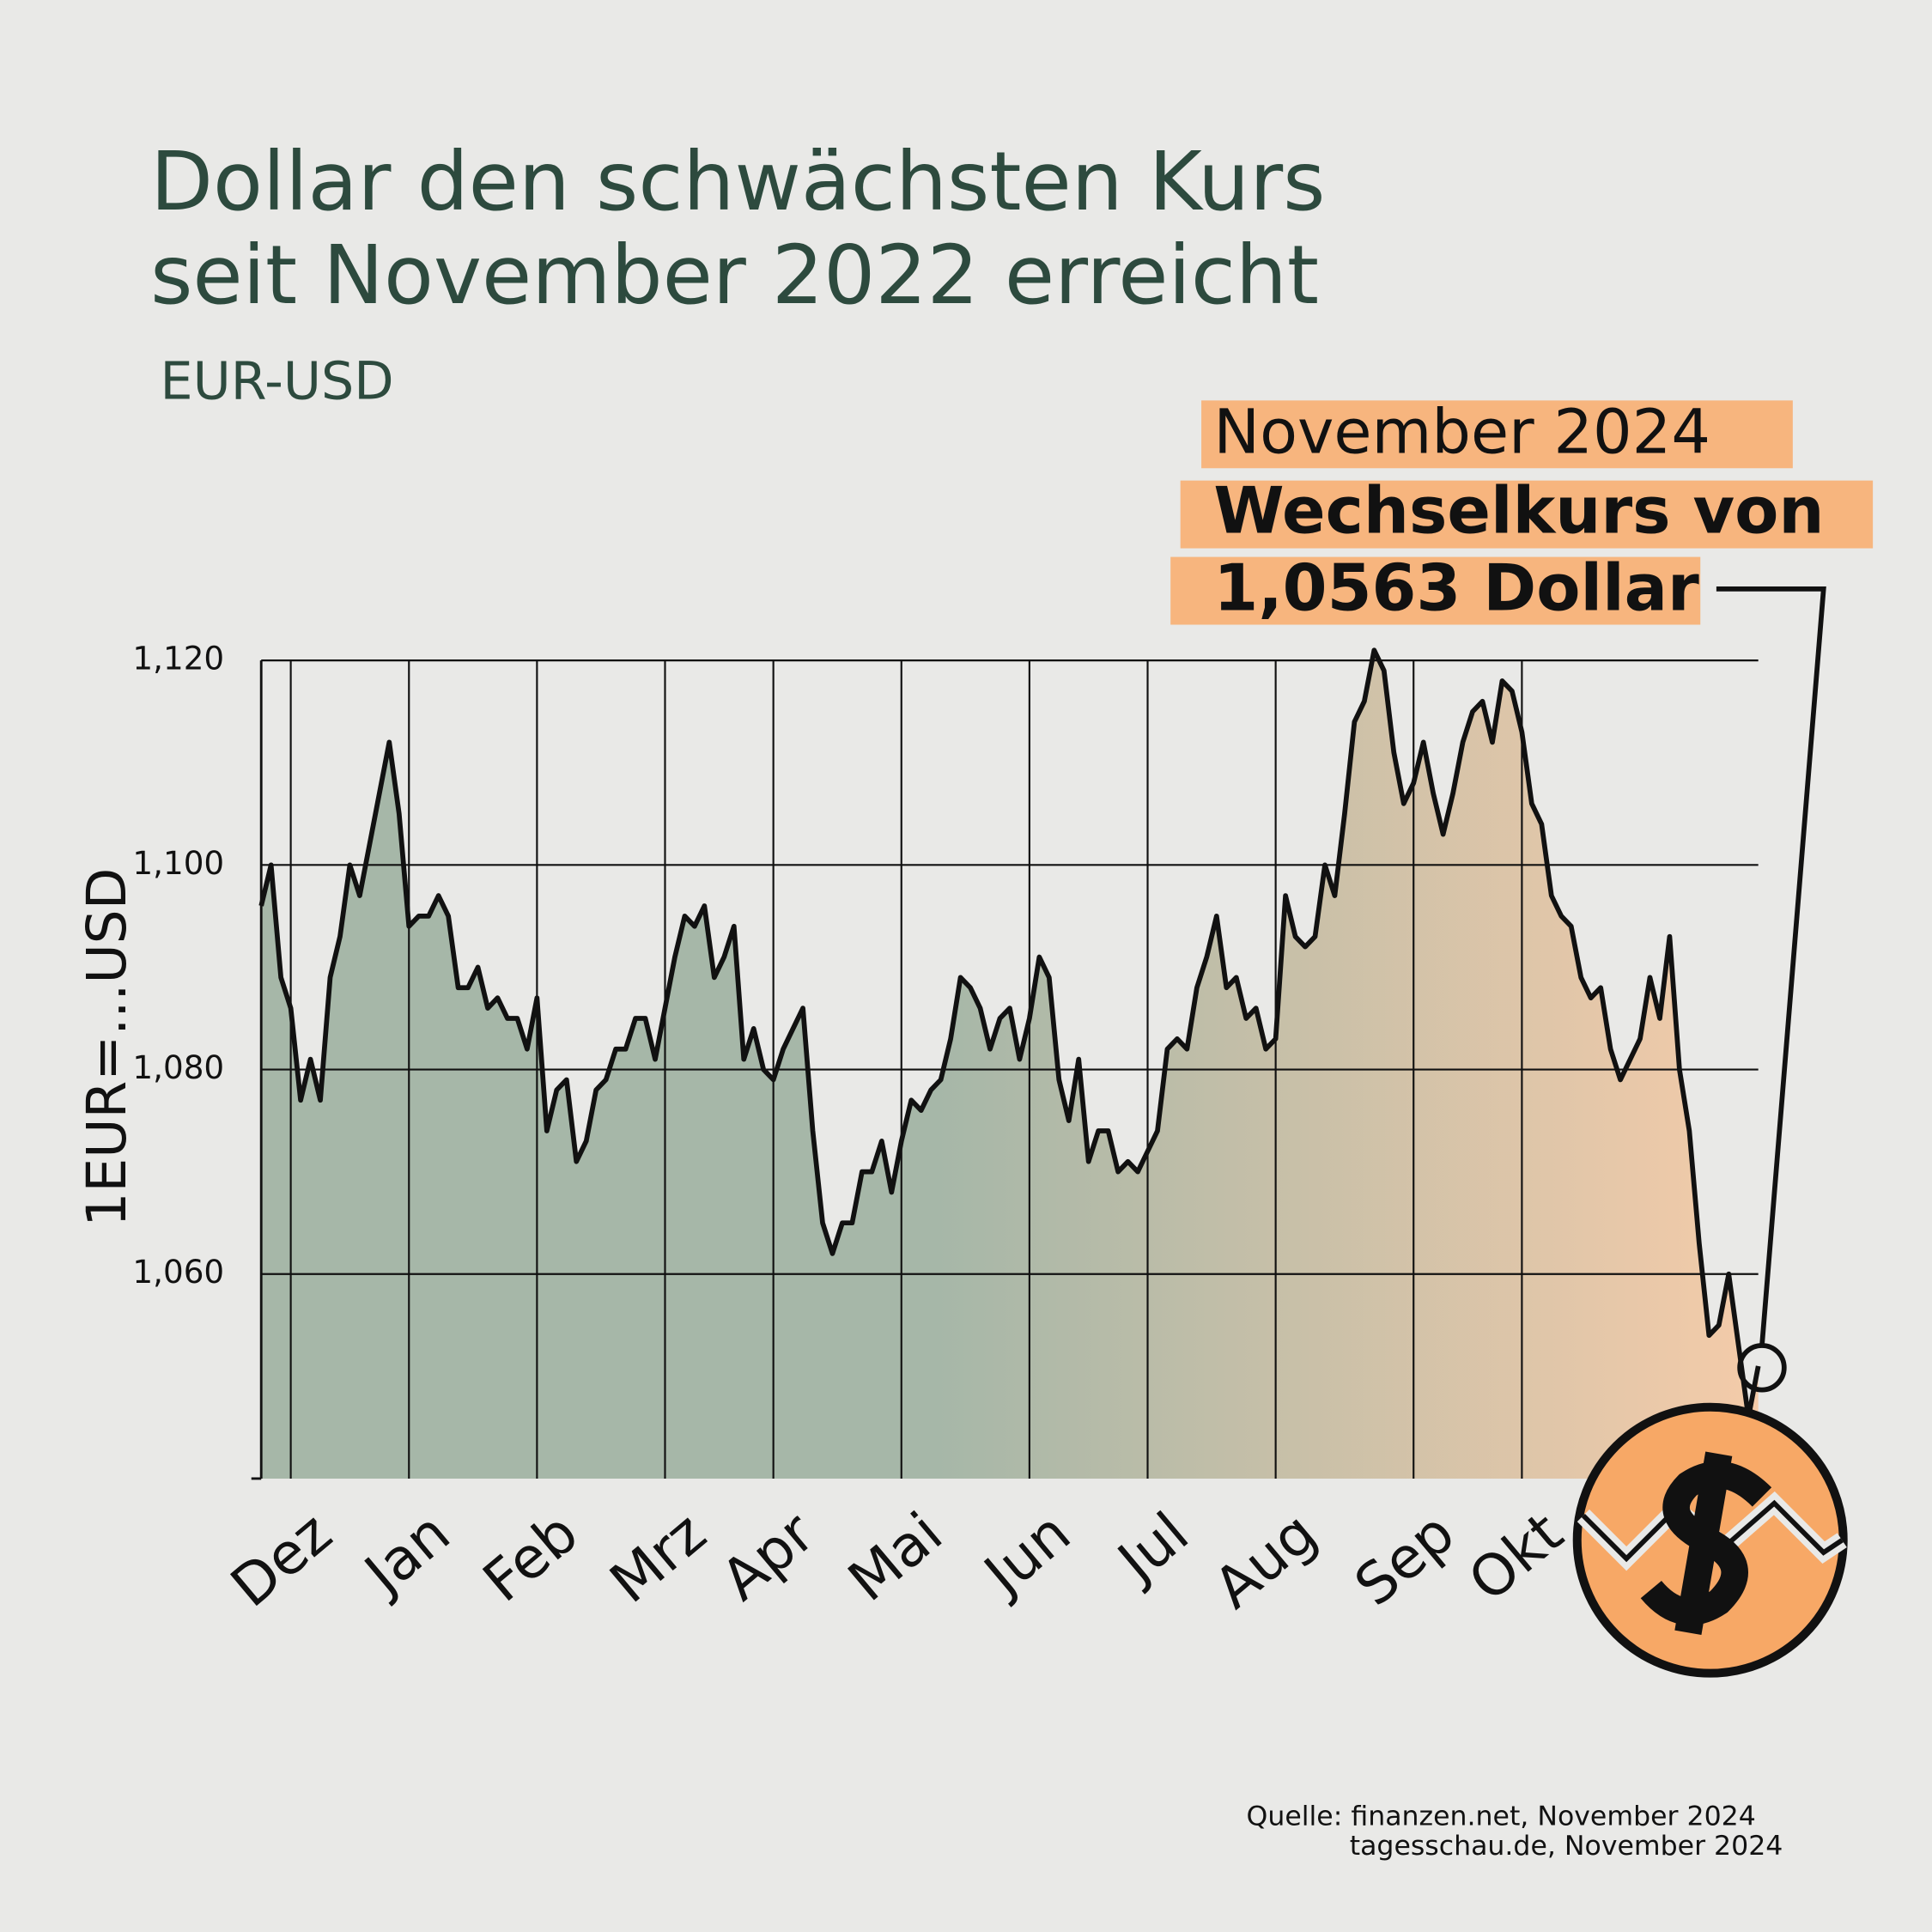 This screenshot has width=1932, height=1932. I want to click on y-tick-label: 1,060, so click(178, 1272).